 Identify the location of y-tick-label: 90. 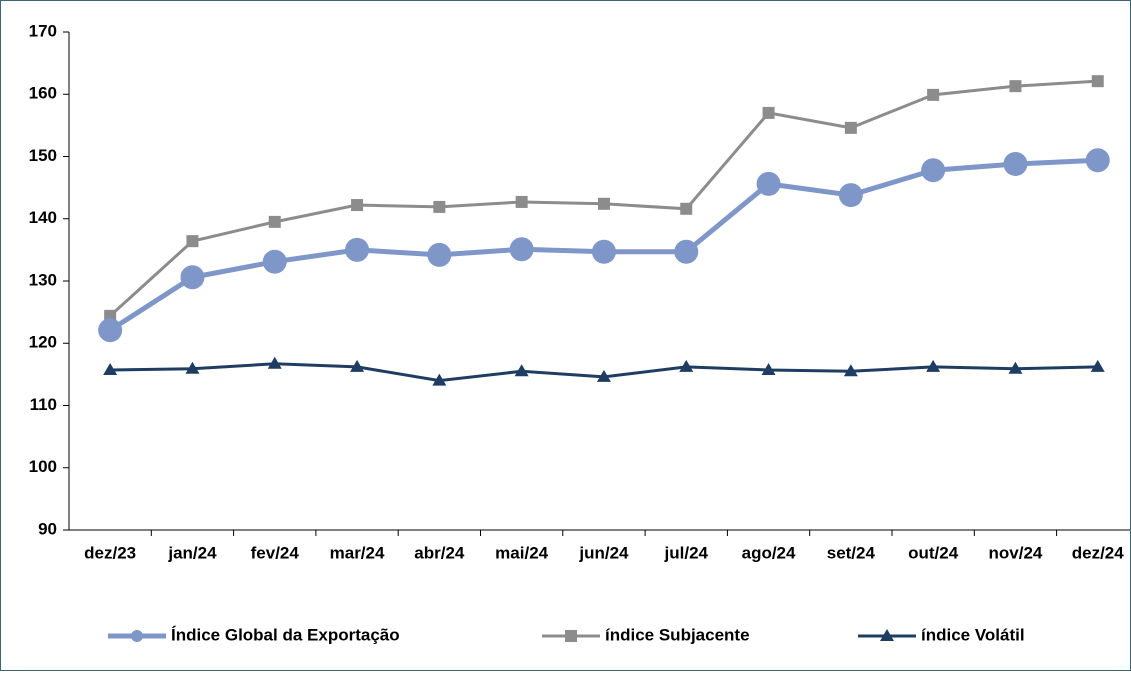
(47, 528).